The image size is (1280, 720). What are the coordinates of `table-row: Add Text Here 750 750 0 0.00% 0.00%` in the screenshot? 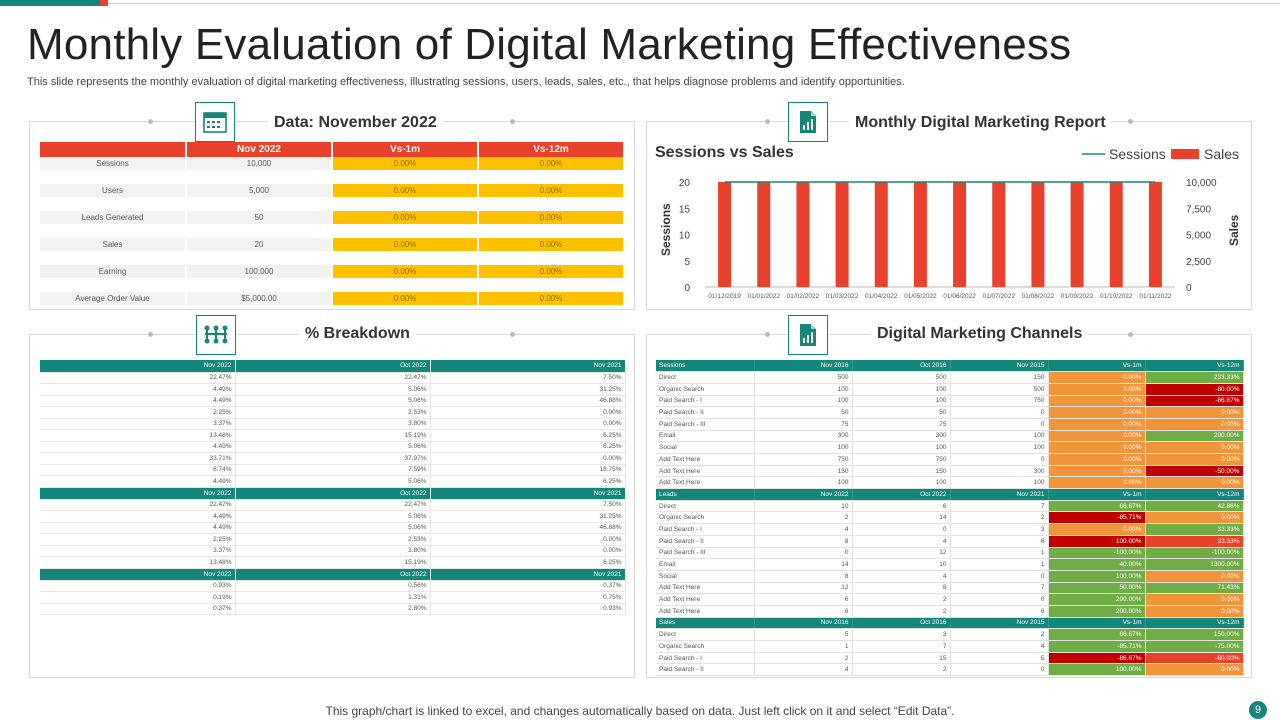 It's located at (950, 459).